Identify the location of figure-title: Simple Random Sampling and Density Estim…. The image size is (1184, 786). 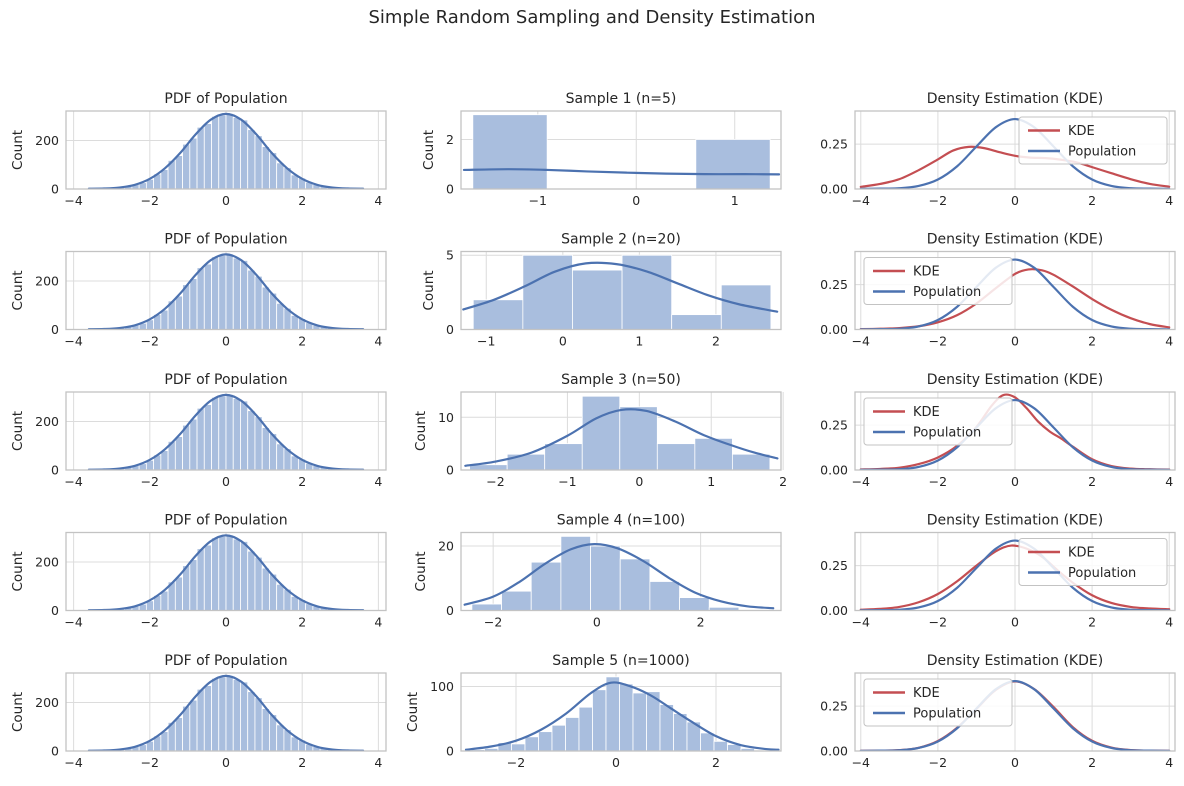
(592, 17).